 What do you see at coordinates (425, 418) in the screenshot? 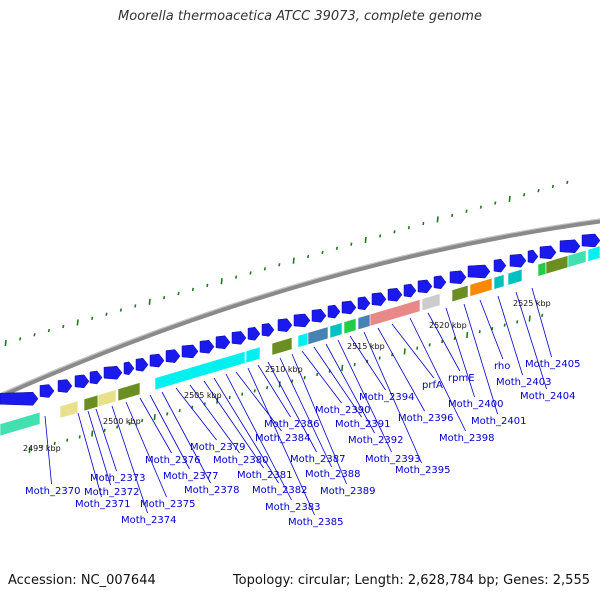
I see `gene-label: Moth_2396` at bounding box center [425, 418].